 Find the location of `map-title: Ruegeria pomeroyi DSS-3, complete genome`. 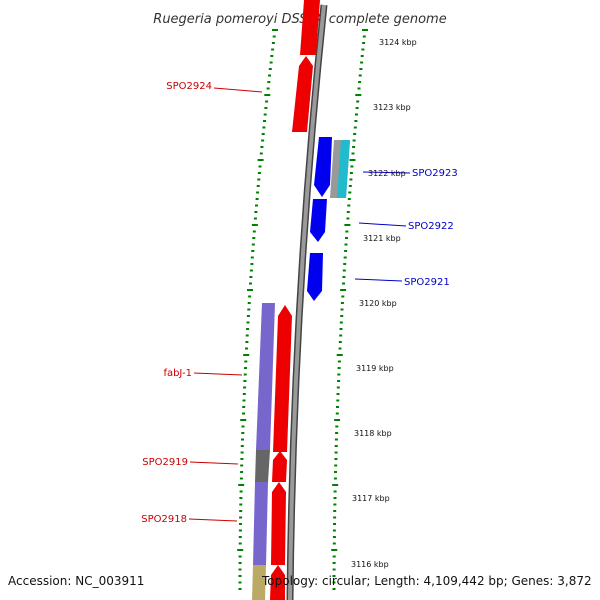

map-title: Ruegeria pomeroyi DSS-3, complete genome is located at coordinates (299, 19).